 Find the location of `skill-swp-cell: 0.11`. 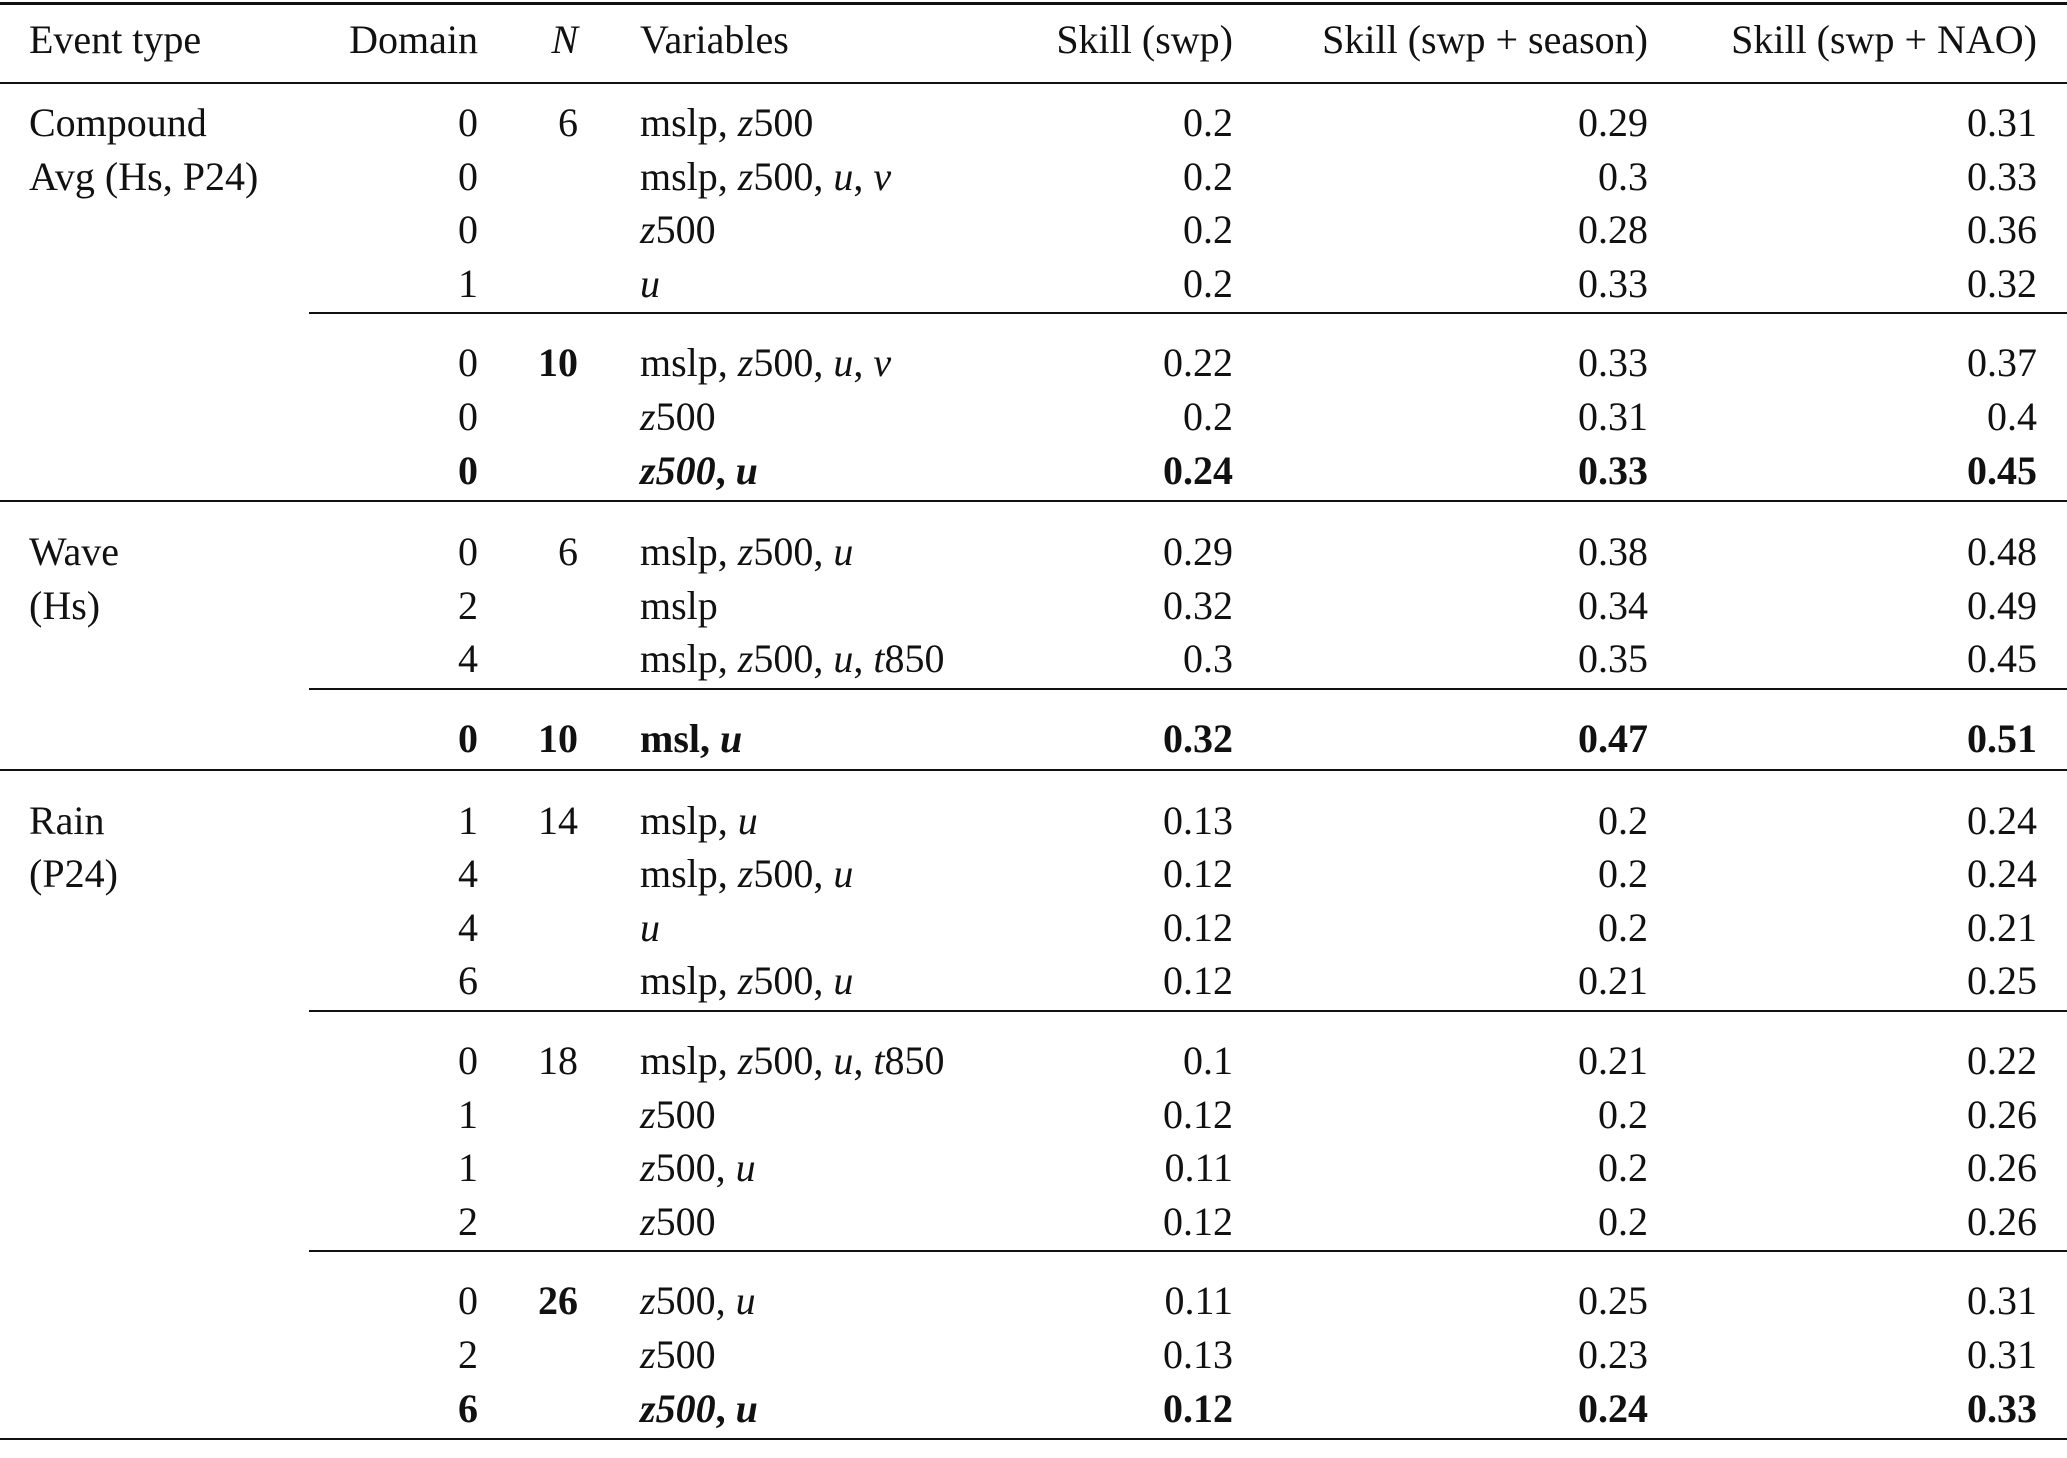

skill-swp-cell: 0.11 is located at coordinates (1198, 1168).